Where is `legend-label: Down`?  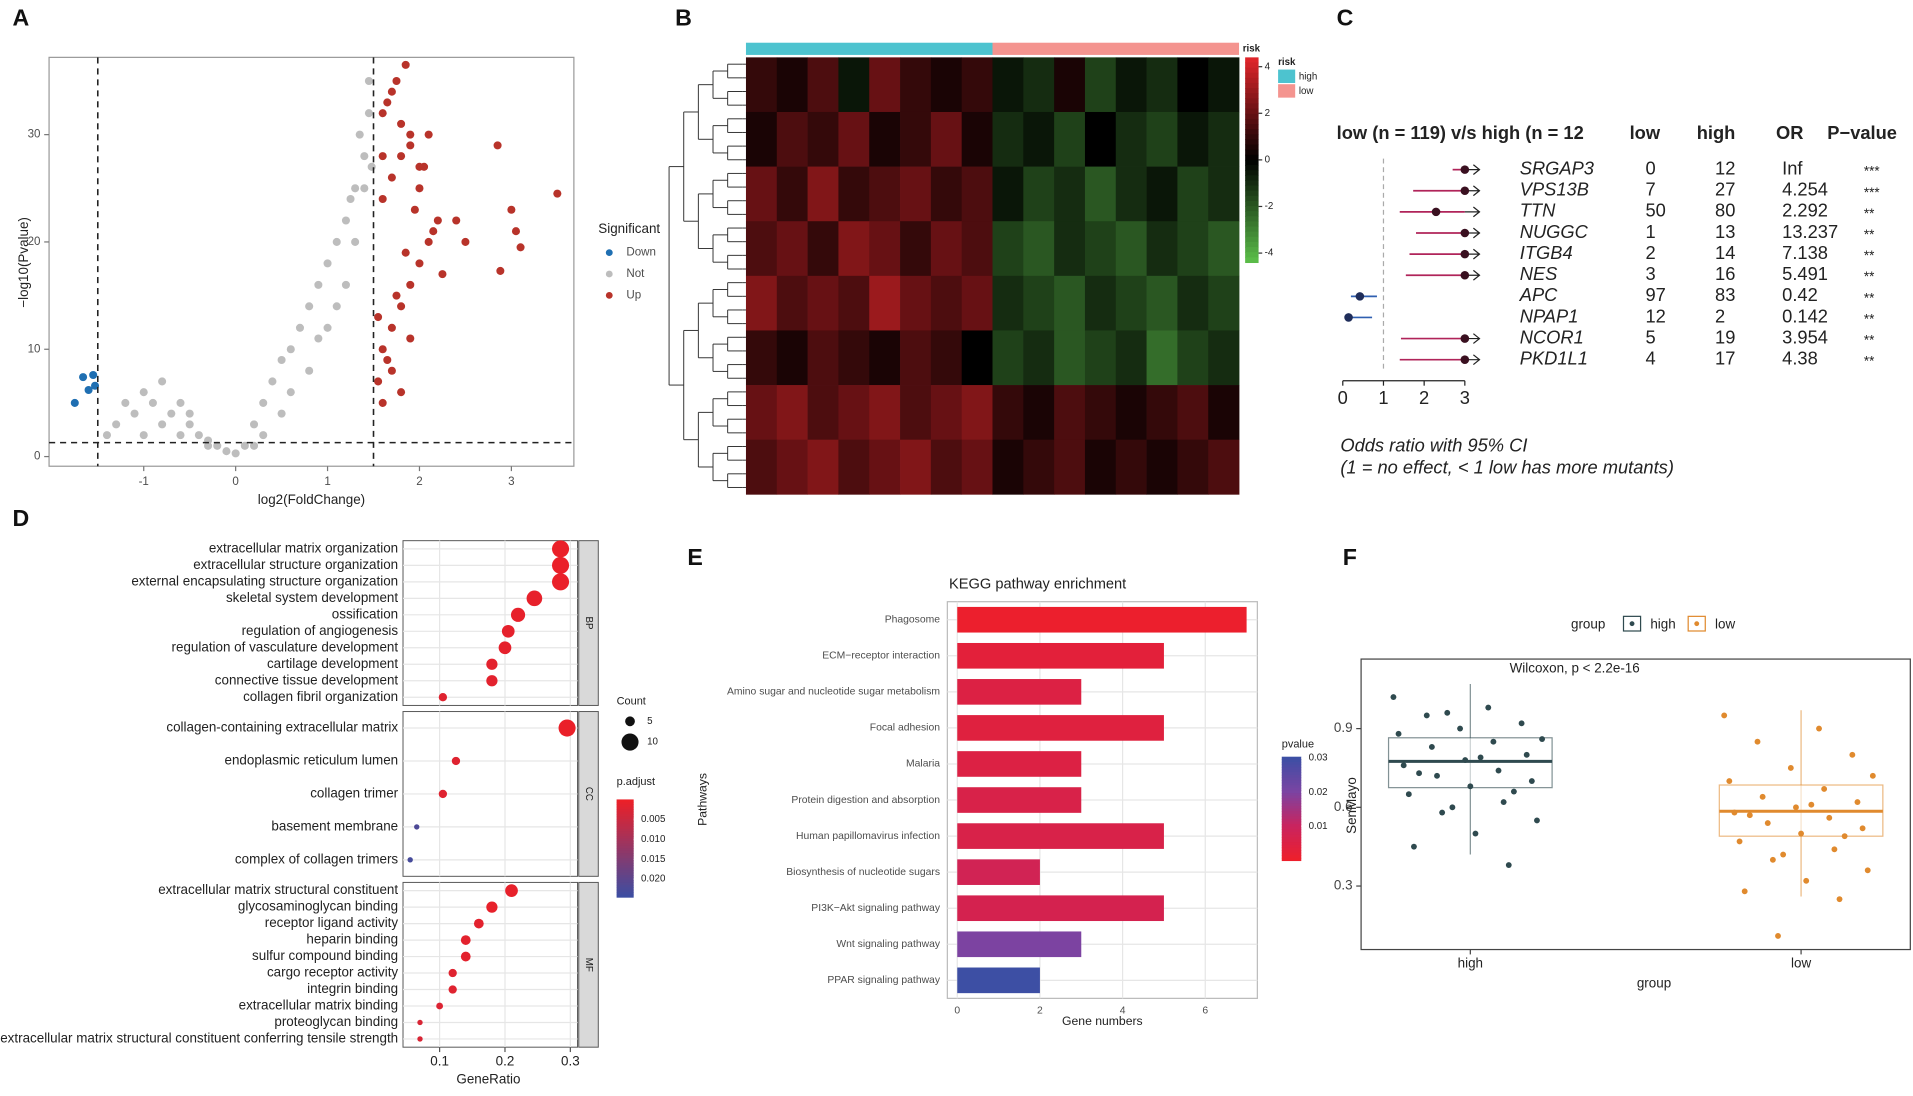 legend-label: Down is located at coordinates (641, 253).